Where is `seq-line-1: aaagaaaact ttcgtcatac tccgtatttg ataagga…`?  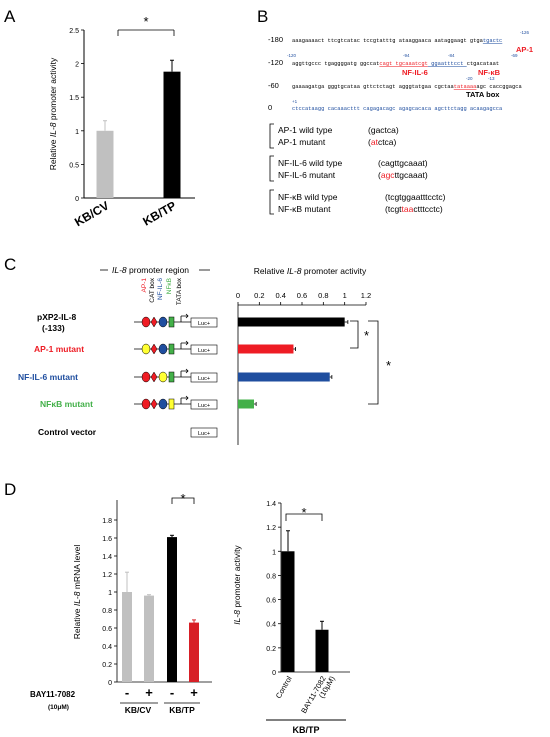 seq-line-1: aaagaaaact ttcgtcatac tccgtatttg ataagga… is located at coordinates (397, 41).